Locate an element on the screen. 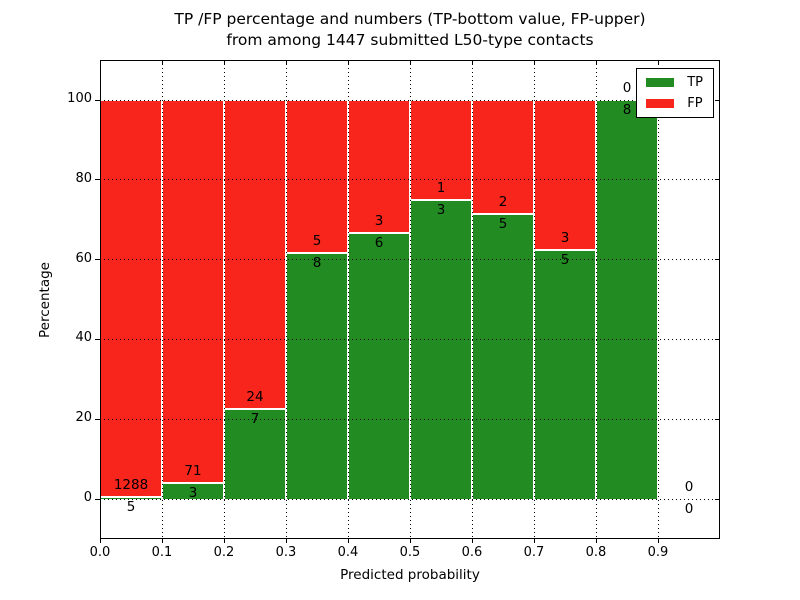  x-tick-label: 0.8 is located at coordinates (596, 552).